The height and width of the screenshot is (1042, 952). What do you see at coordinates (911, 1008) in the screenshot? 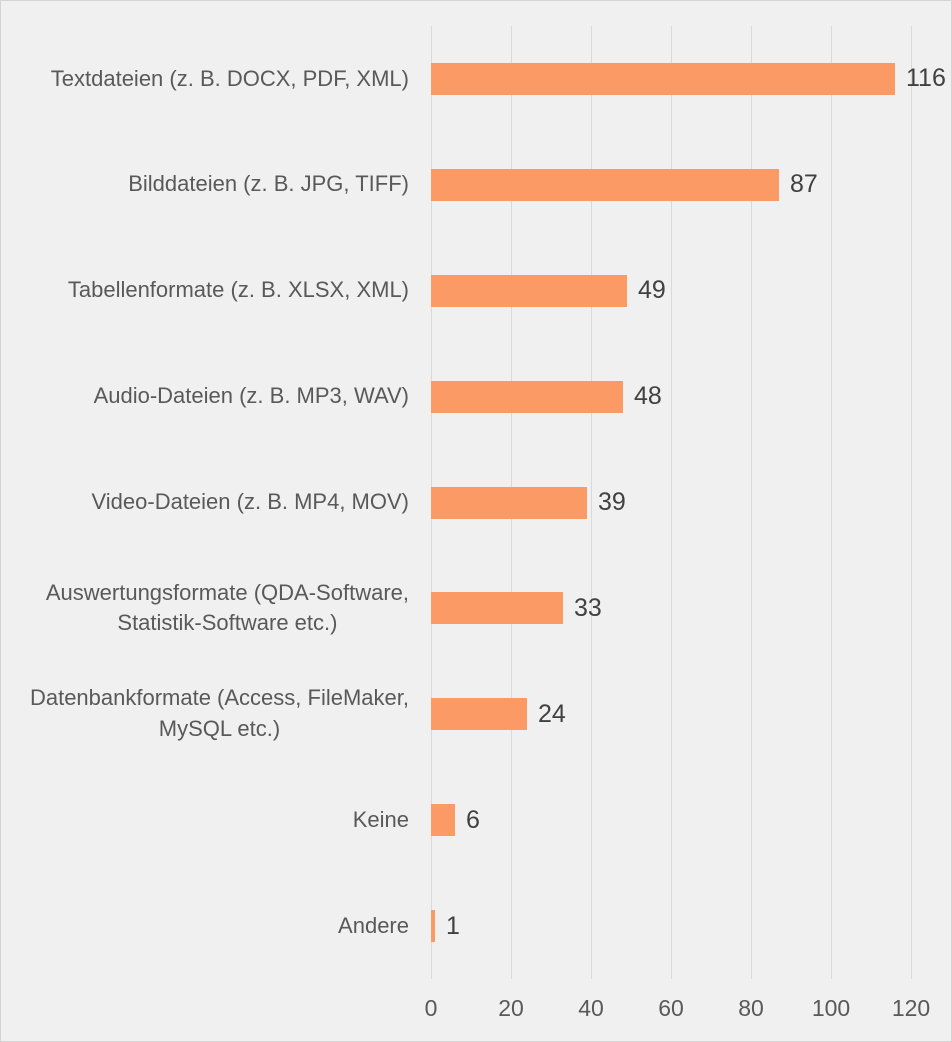
I see `x-tick-label: 120` at bounding box center [911, 1008].